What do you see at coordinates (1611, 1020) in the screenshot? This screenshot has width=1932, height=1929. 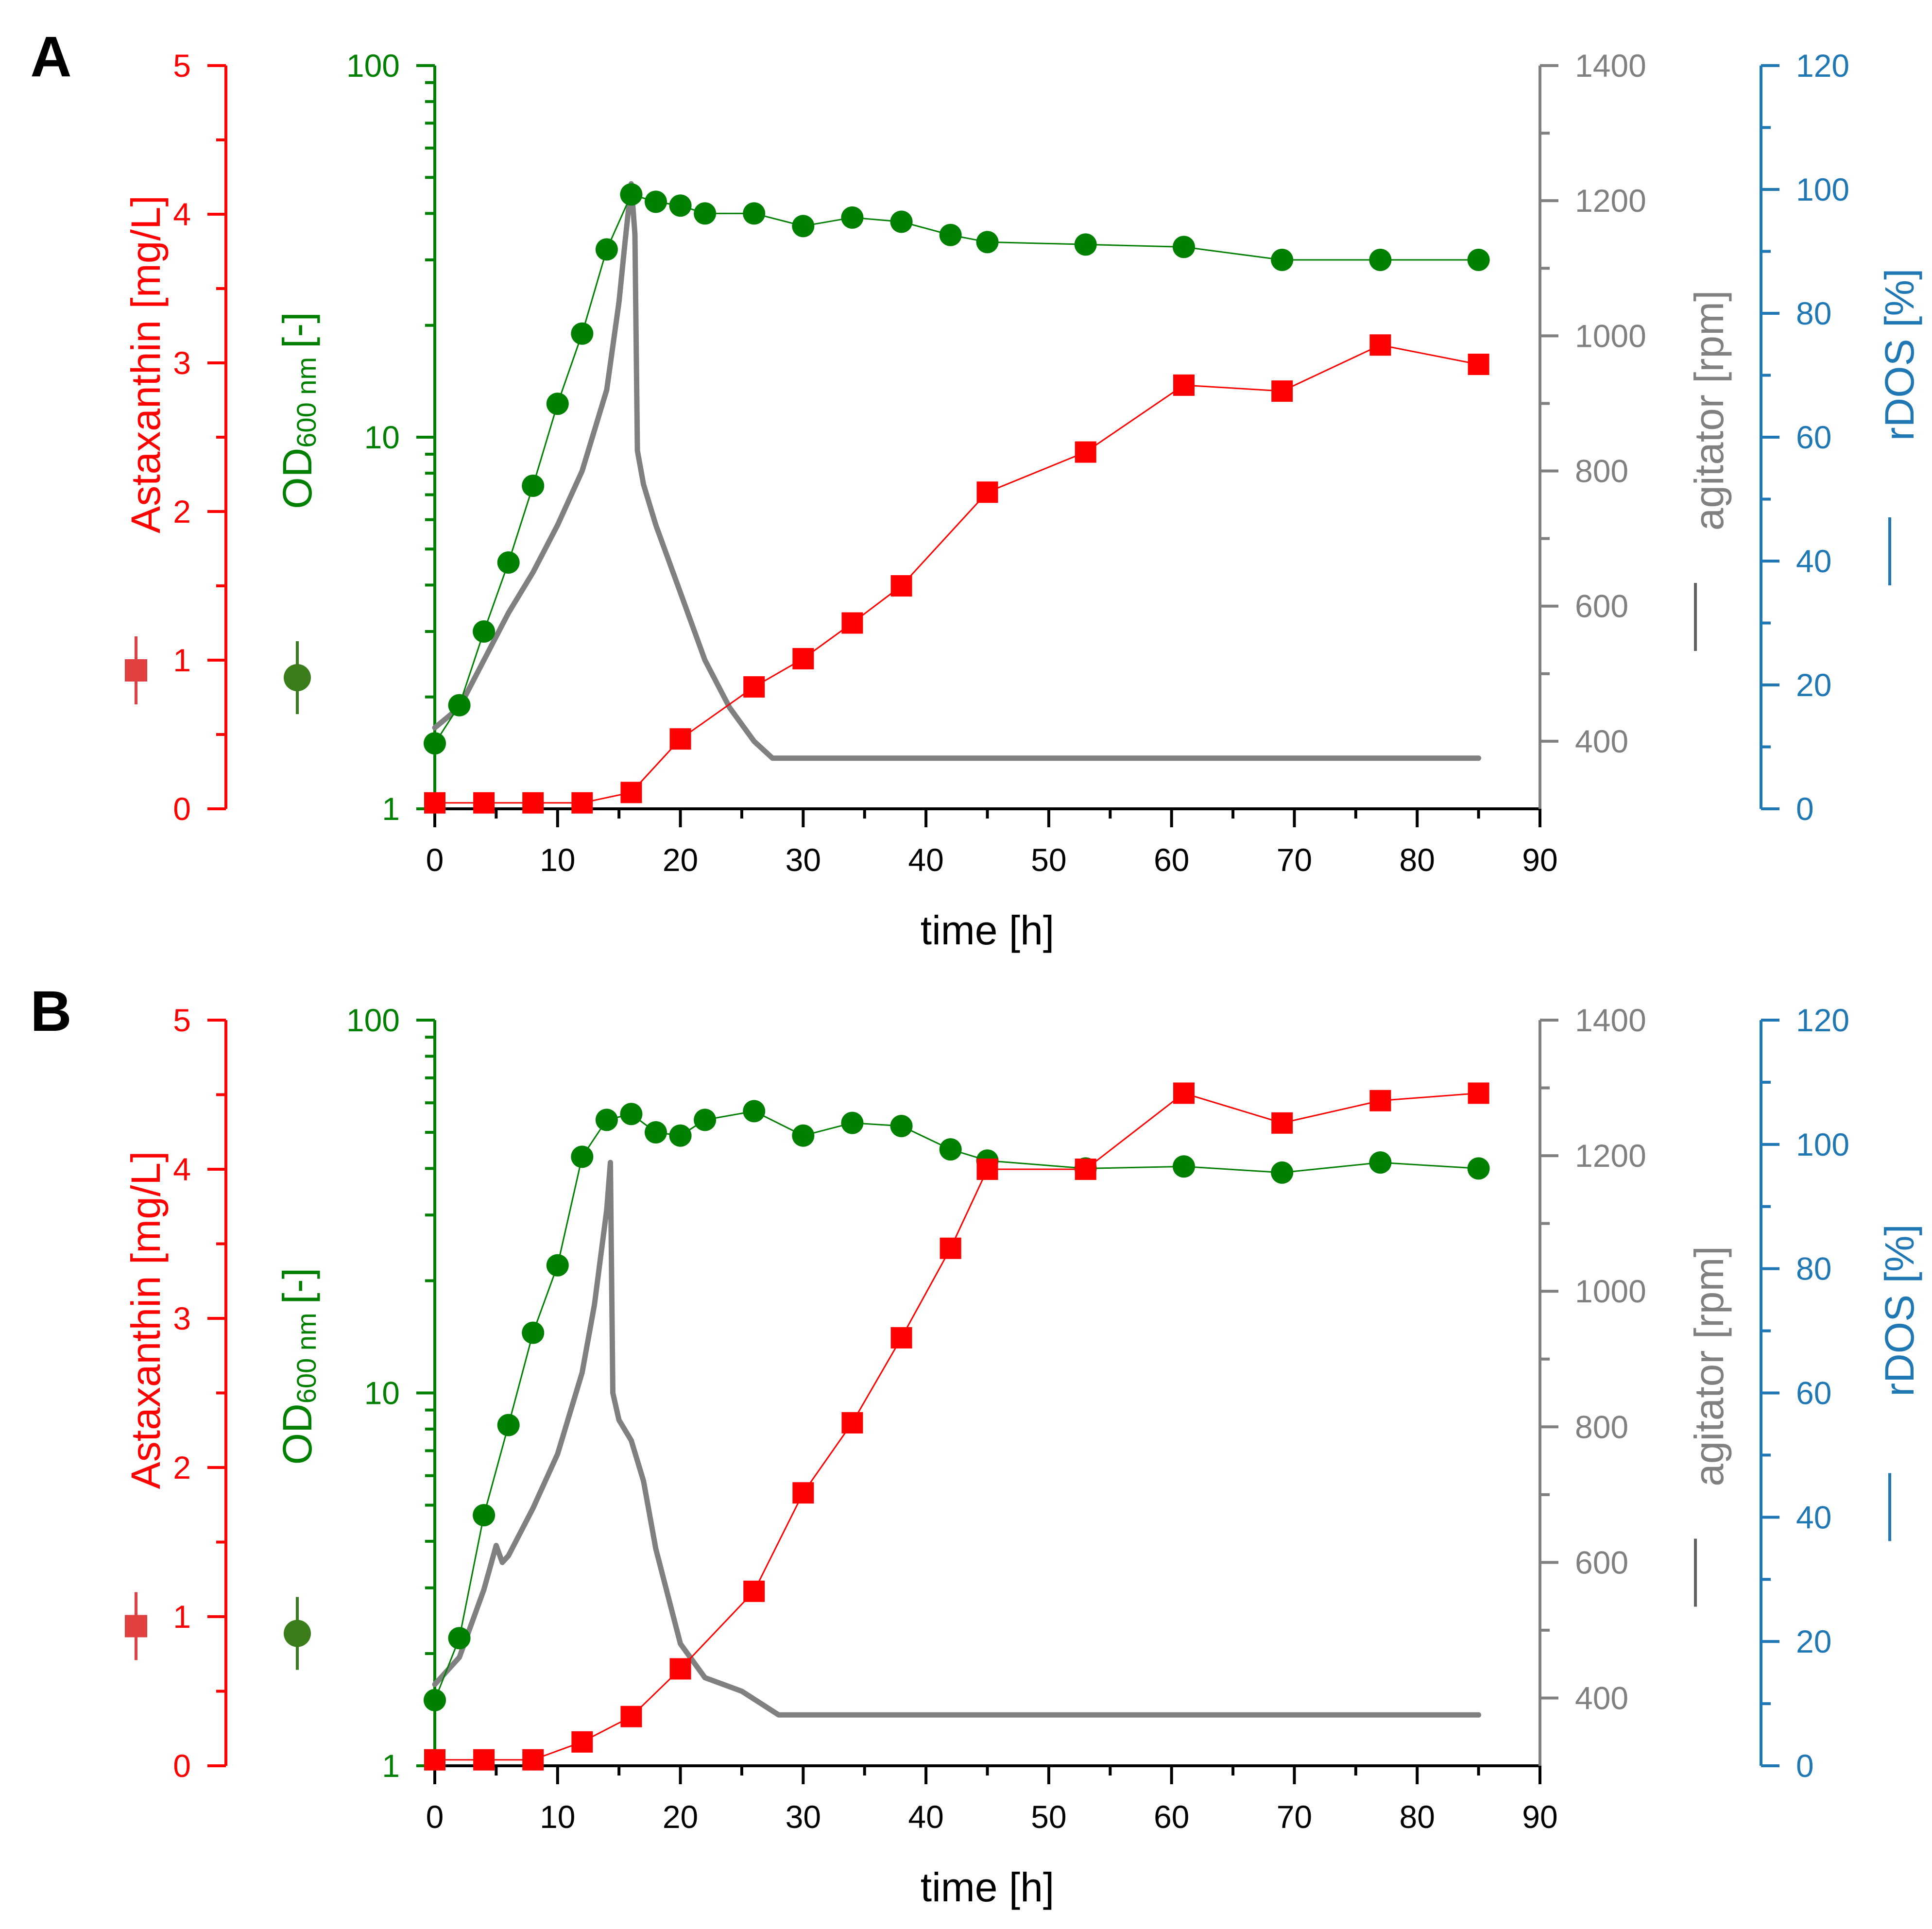 I see `agitator-axis-tick-label: 1400` at bounding box center [1611, 1020].